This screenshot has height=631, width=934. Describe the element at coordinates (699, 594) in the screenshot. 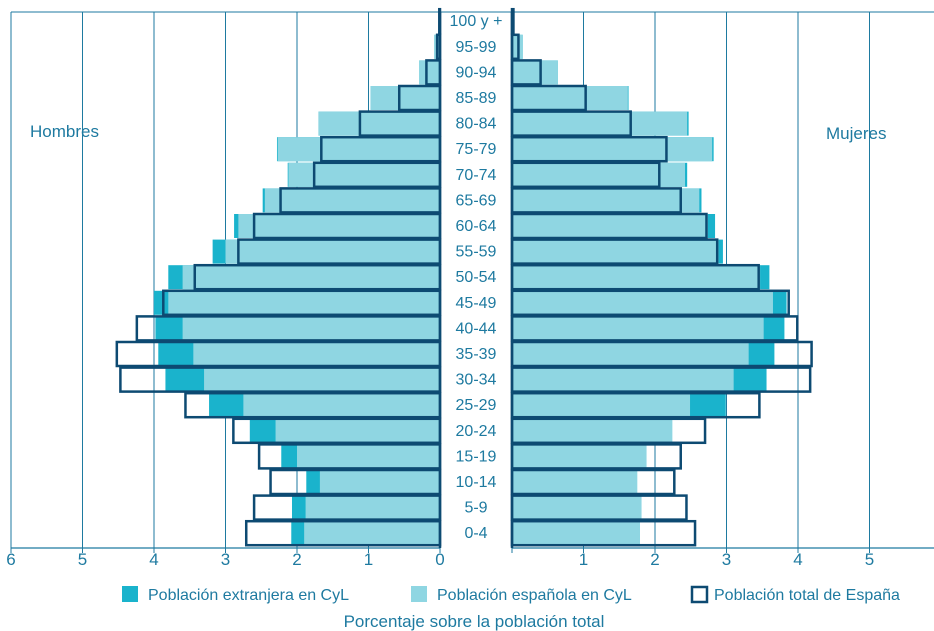

I see `legend-swatch-total` at that location.